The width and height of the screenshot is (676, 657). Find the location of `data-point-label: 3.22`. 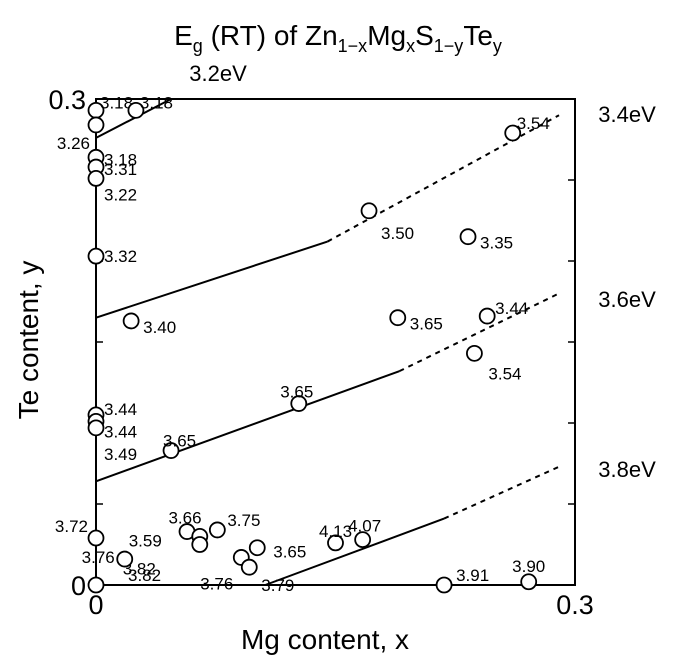

data-point-label: 3.22 is located at coordinates (120, 194).